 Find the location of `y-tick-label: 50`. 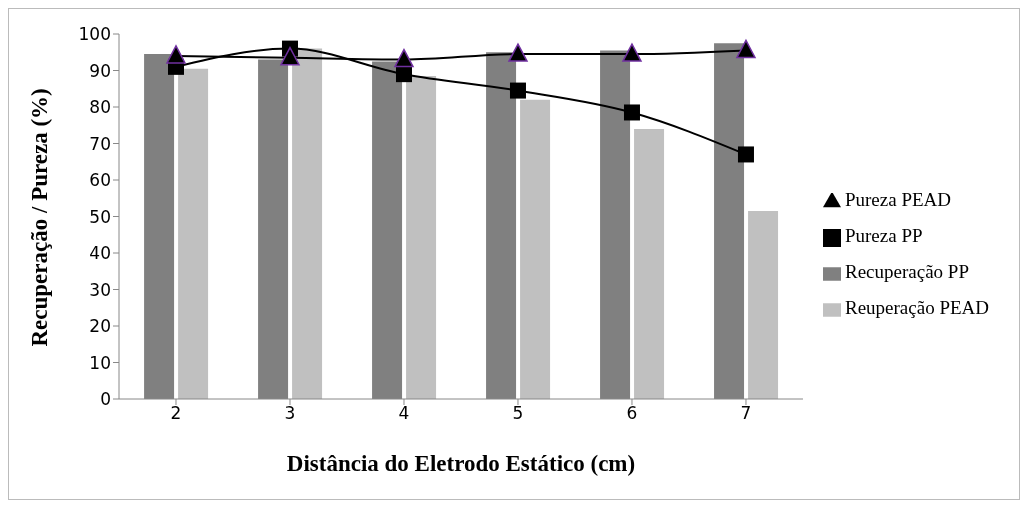

y-tick-label: 50 is located at coordinates (100, 216).